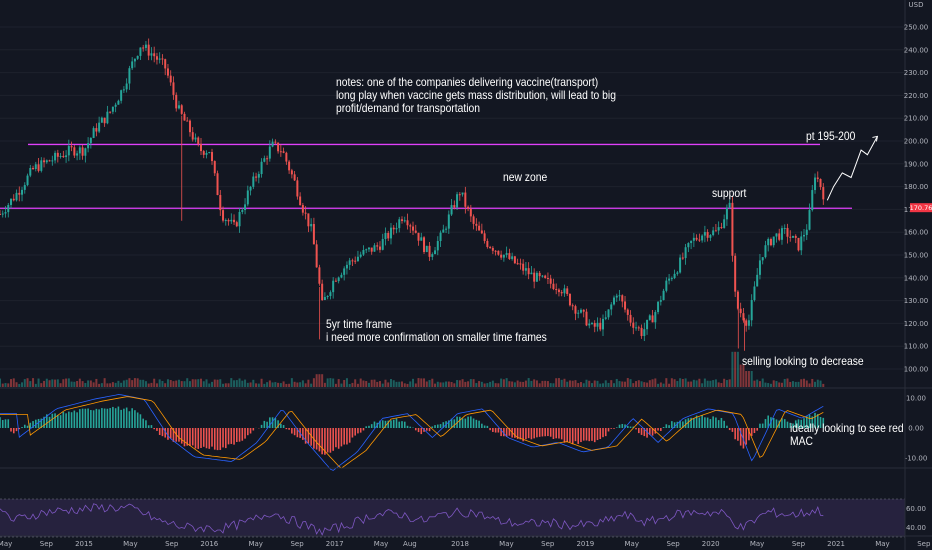  What do you see at coordinates (916, 187) in the screenshot?
I see `price-tick-label: 180.00` at bounding box center [916, 187].